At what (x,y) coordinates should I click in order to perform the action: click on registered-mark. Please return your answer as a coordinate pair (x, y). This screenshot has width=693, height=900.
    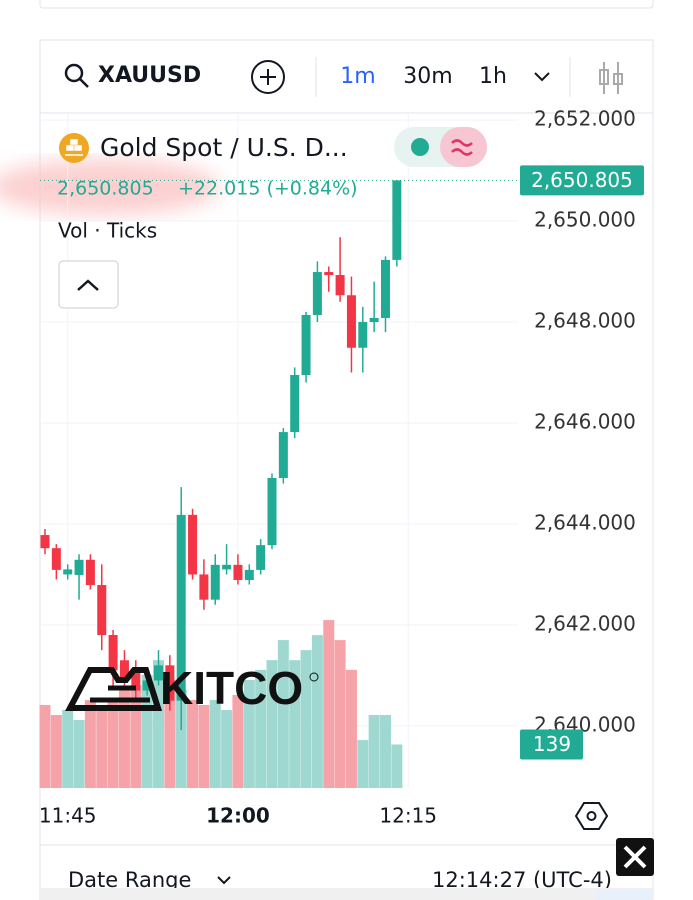
    Looking at the image, I should click on (314, 677).